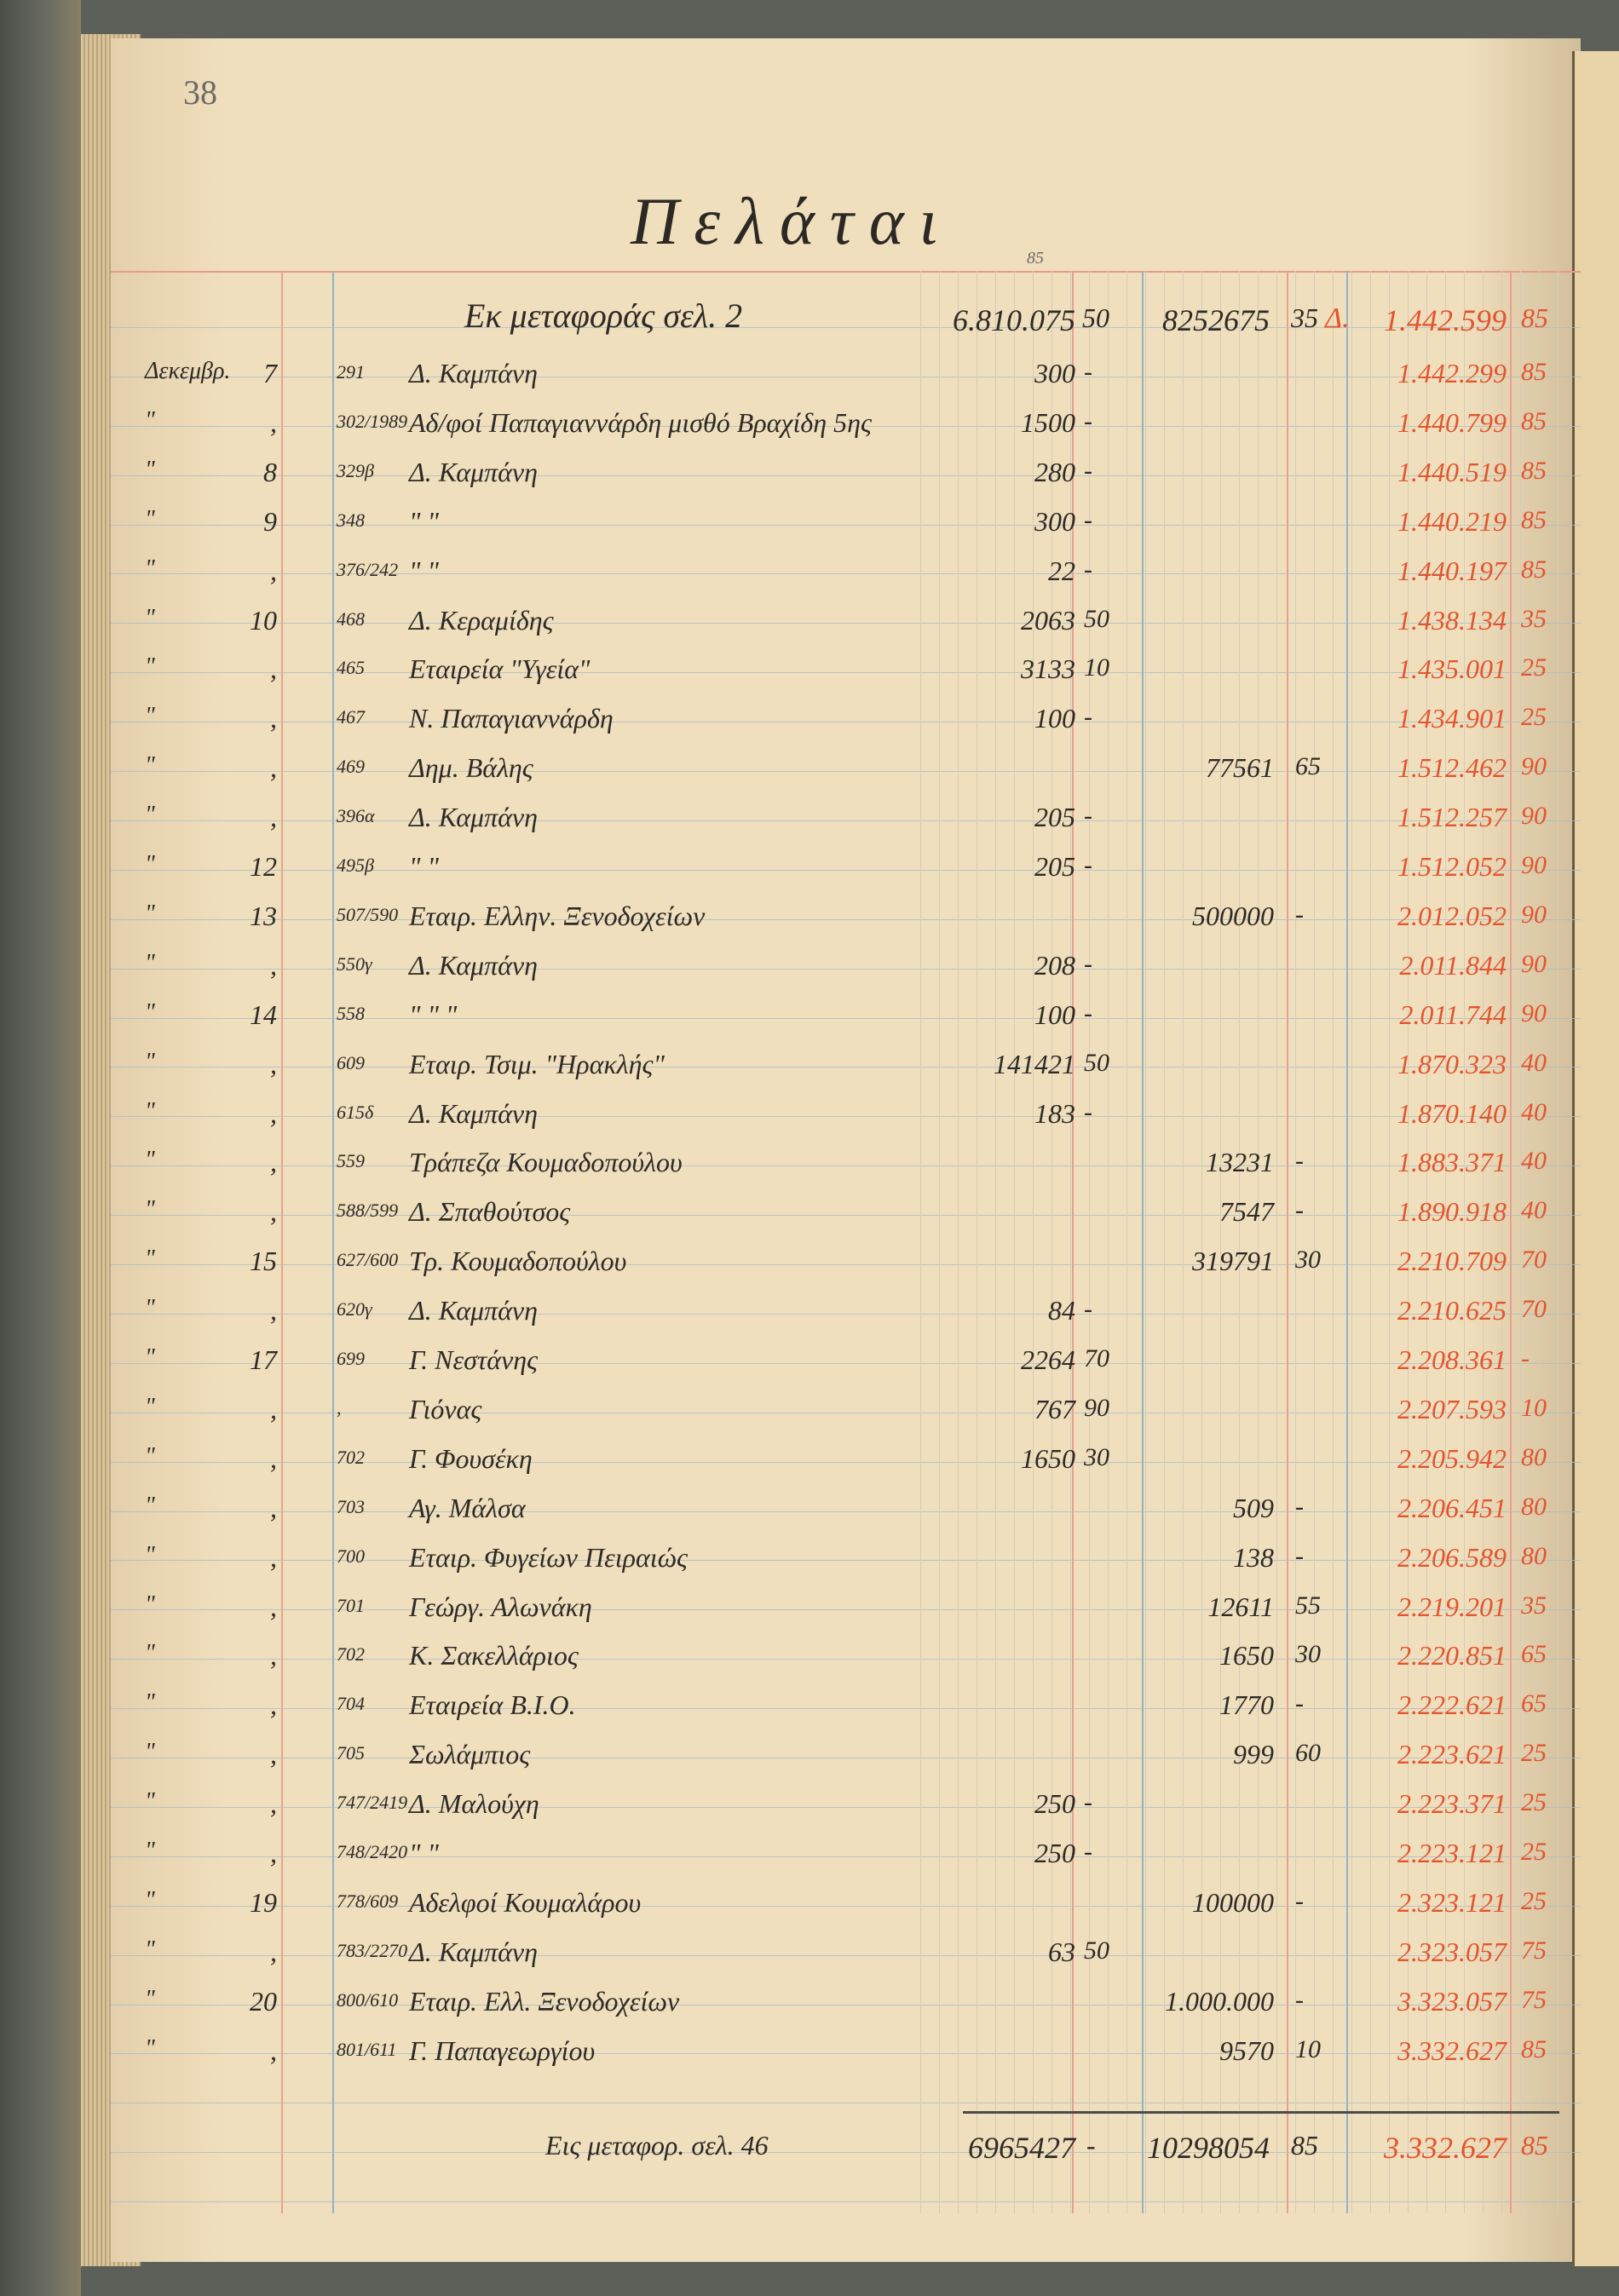 The width and height of the screenshot is (1619, 2296). I want to click on row-ref: 588/599, so click(368, 1211).